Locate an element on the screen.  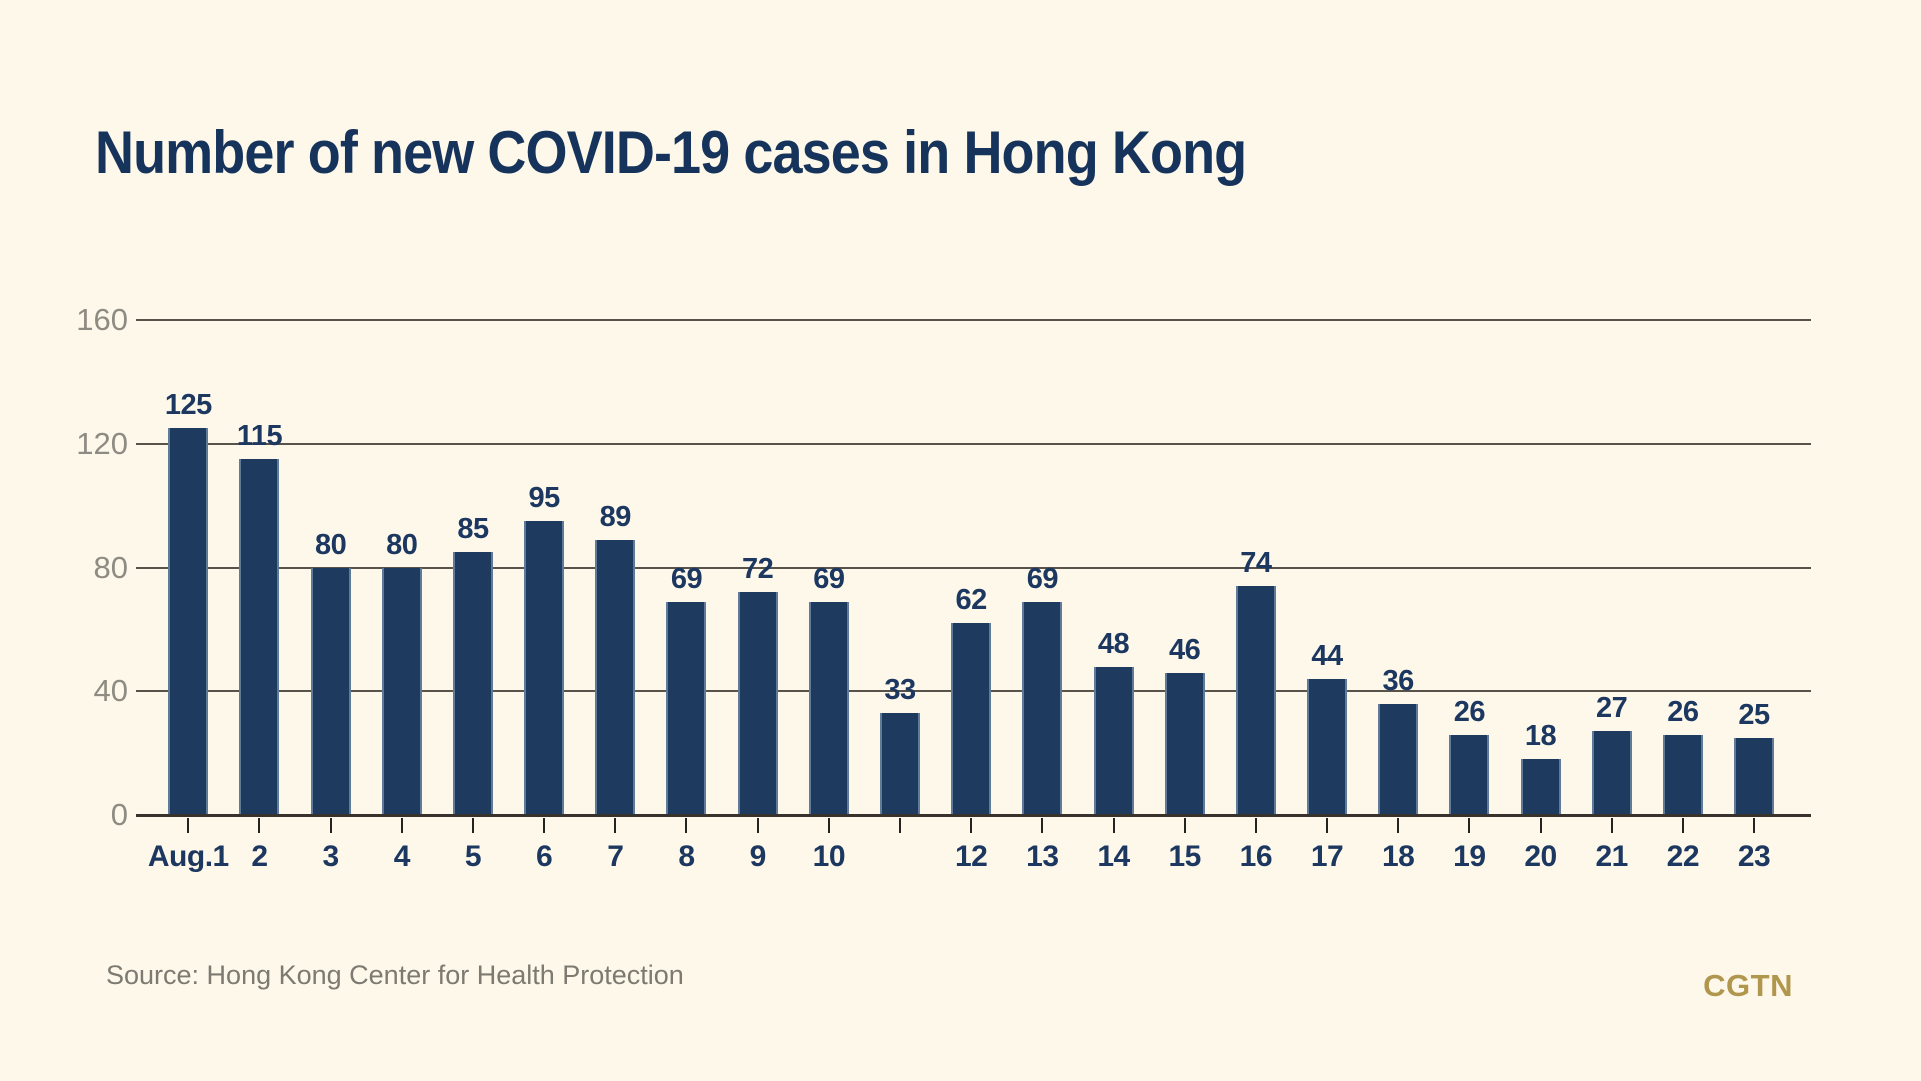
bar-value-label: 89 is located at coordinates (615, 516).